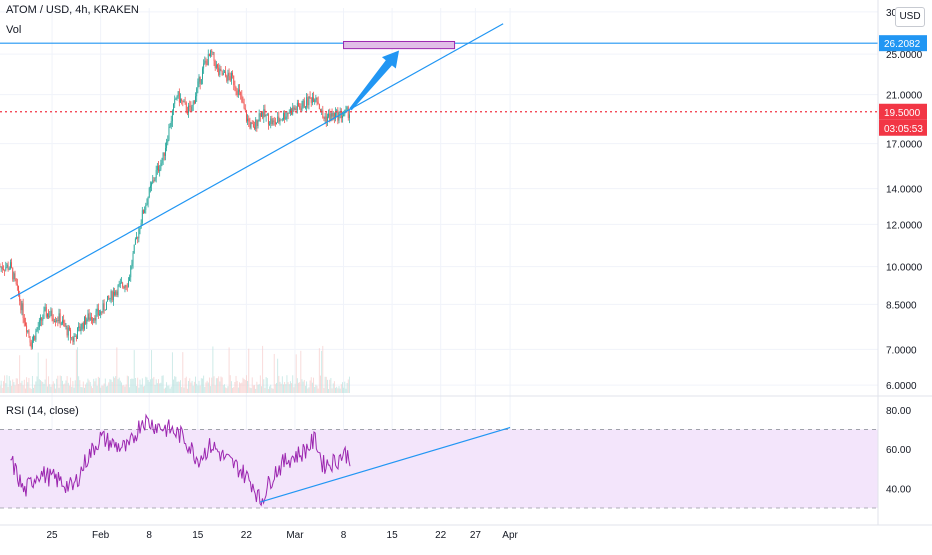 This screenshot has width=932, height=555. Describe the element at coordinates (910, 17) in the screenshot. I see `currency-badge: USD` at that location.